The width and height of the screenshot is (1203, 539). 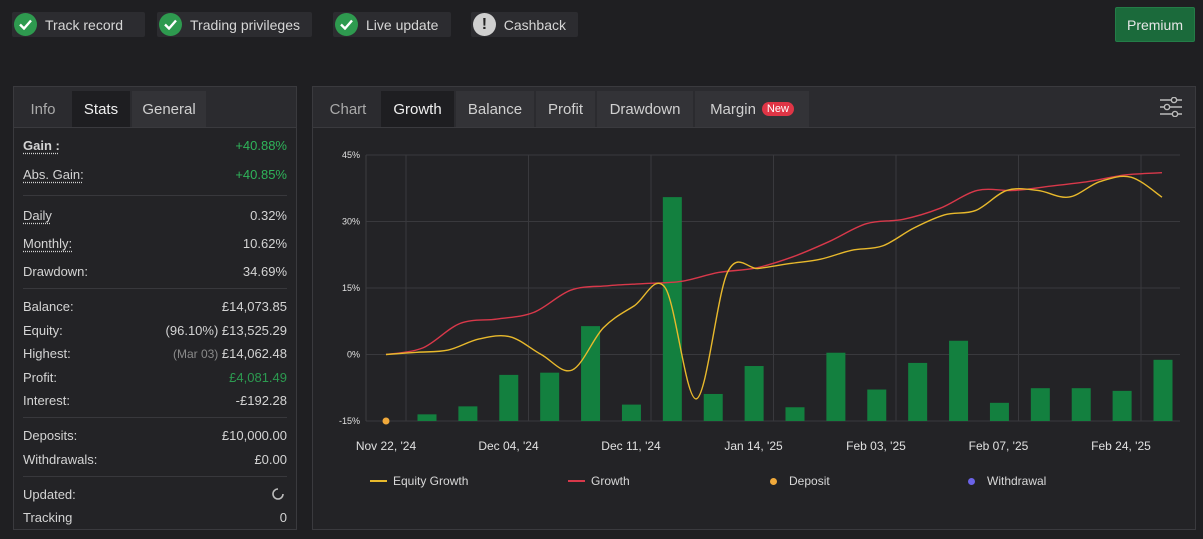 What do you see at coordinates (258, 377) in the screenshot?
I see `stat-value: £4,081.49` at bounding box center [258, 377].